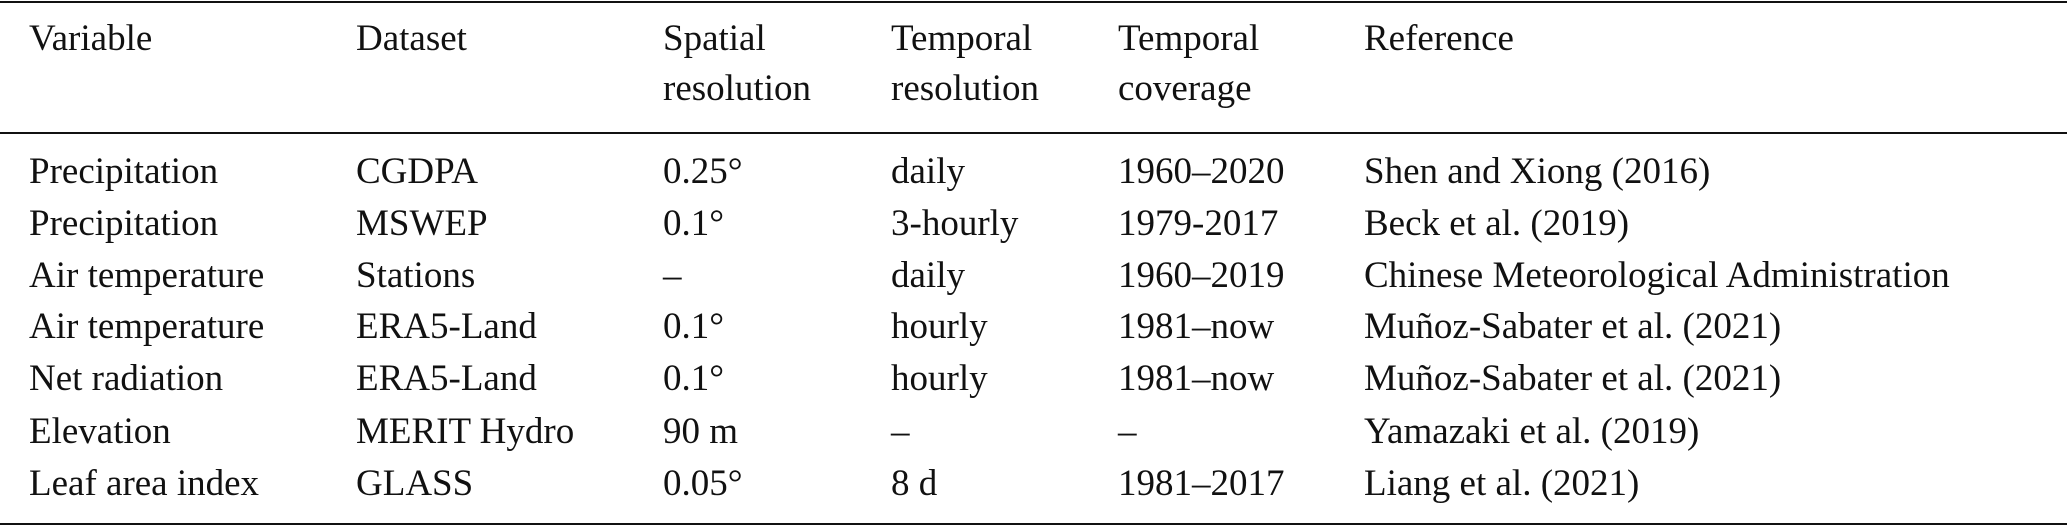 This screenshot has width=2067, height=527. Describe the element at coordinates (417, 171) in the screenshot. I see `table-cell: CGDPA` at that location.